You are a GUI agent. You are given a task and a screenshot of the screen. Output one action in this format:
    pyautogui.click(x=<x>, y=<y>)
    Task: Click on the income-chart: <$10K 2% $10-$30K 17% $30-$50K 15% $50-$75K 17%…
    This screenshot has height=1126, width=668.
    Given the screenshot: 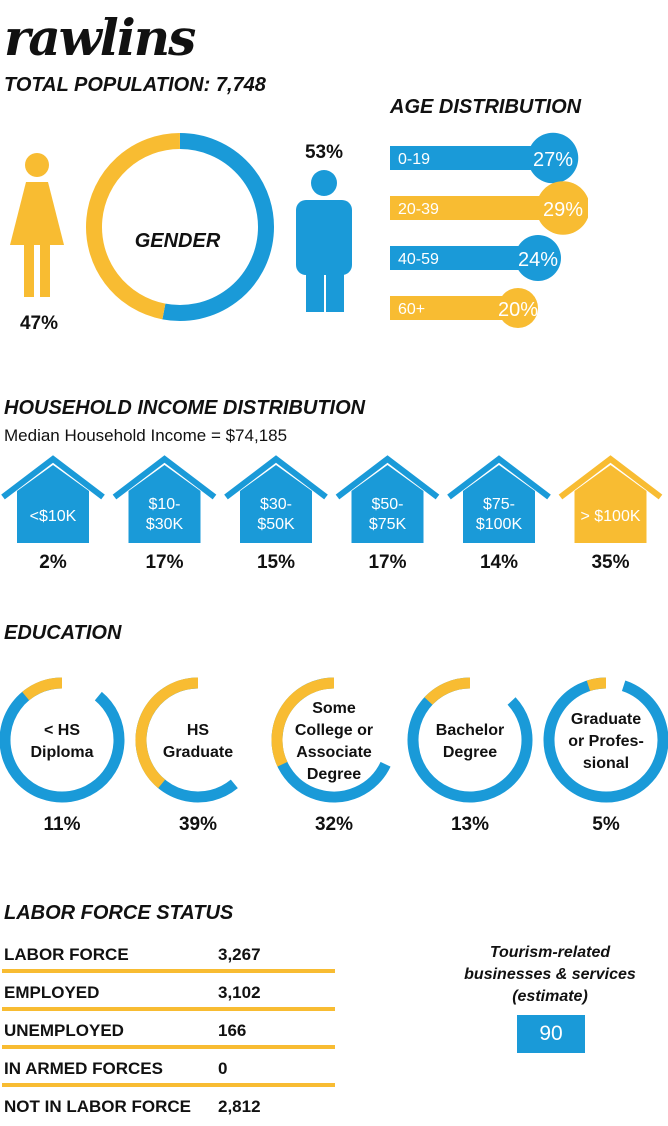 What is the action you would take?
    pyautogui.click(x=332, y=514)
    